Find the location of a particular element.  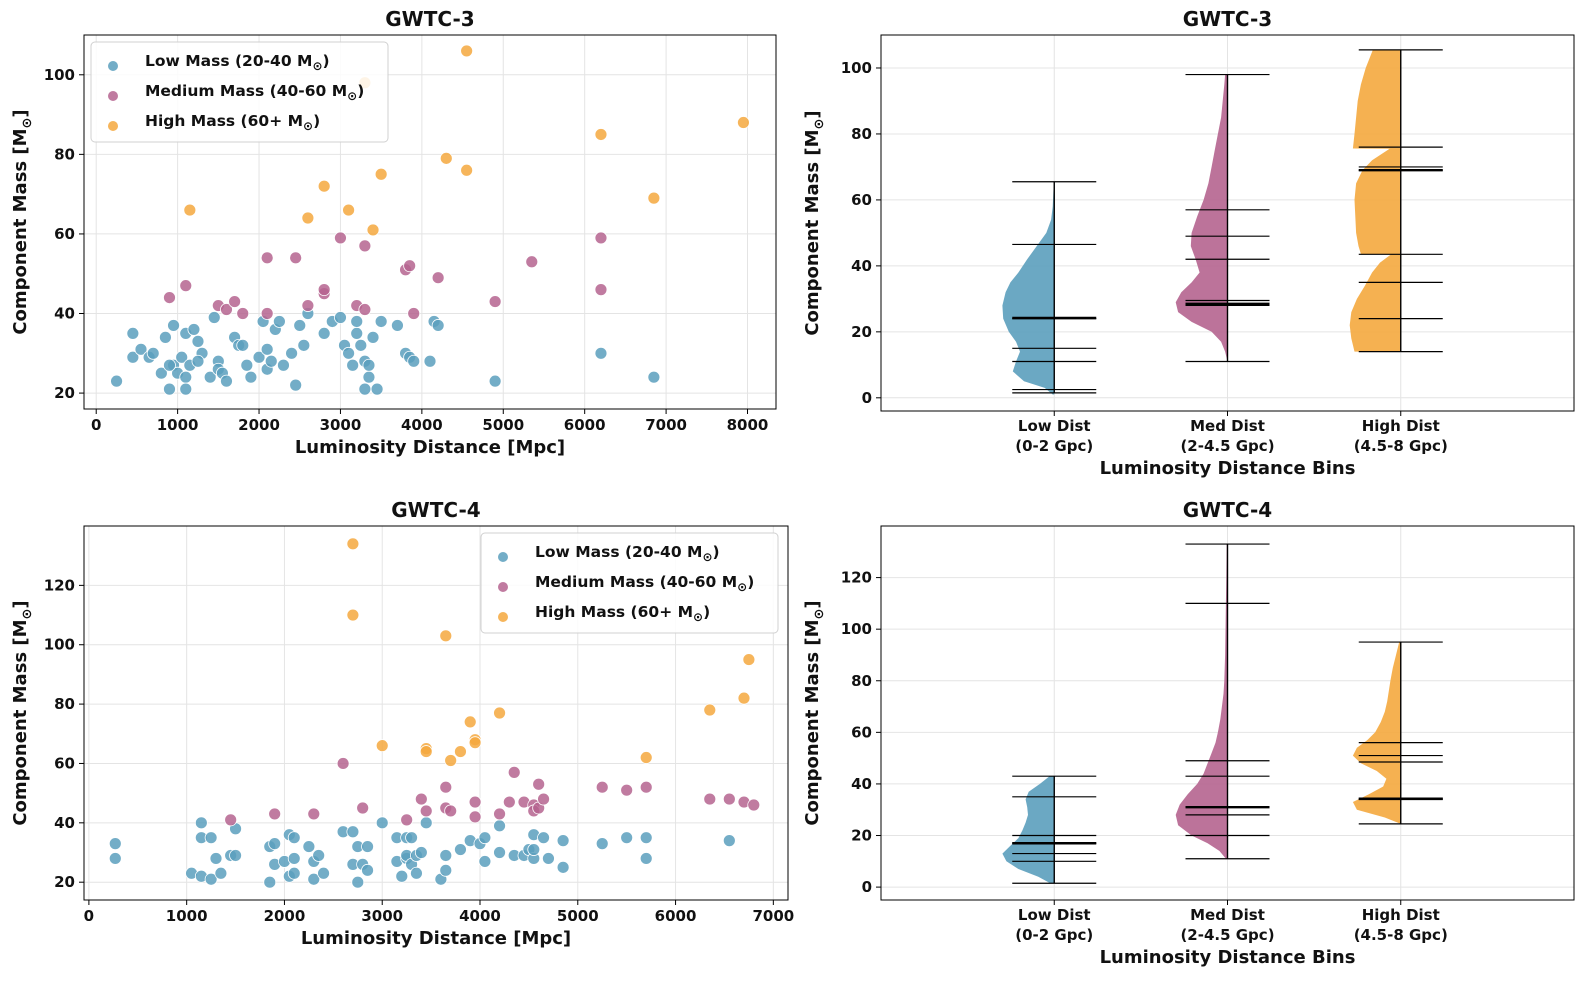

violin-body-low is located at coordinates (1028, 288).